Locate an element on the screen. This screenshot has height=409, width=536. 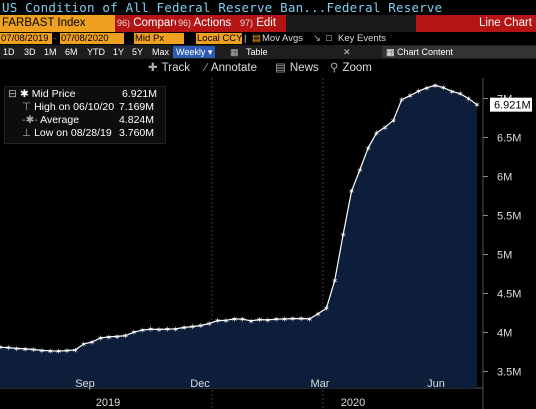
legend-high-row: ⊤ High on 06/10/20 7.169M is located at coordinates (101, 107).